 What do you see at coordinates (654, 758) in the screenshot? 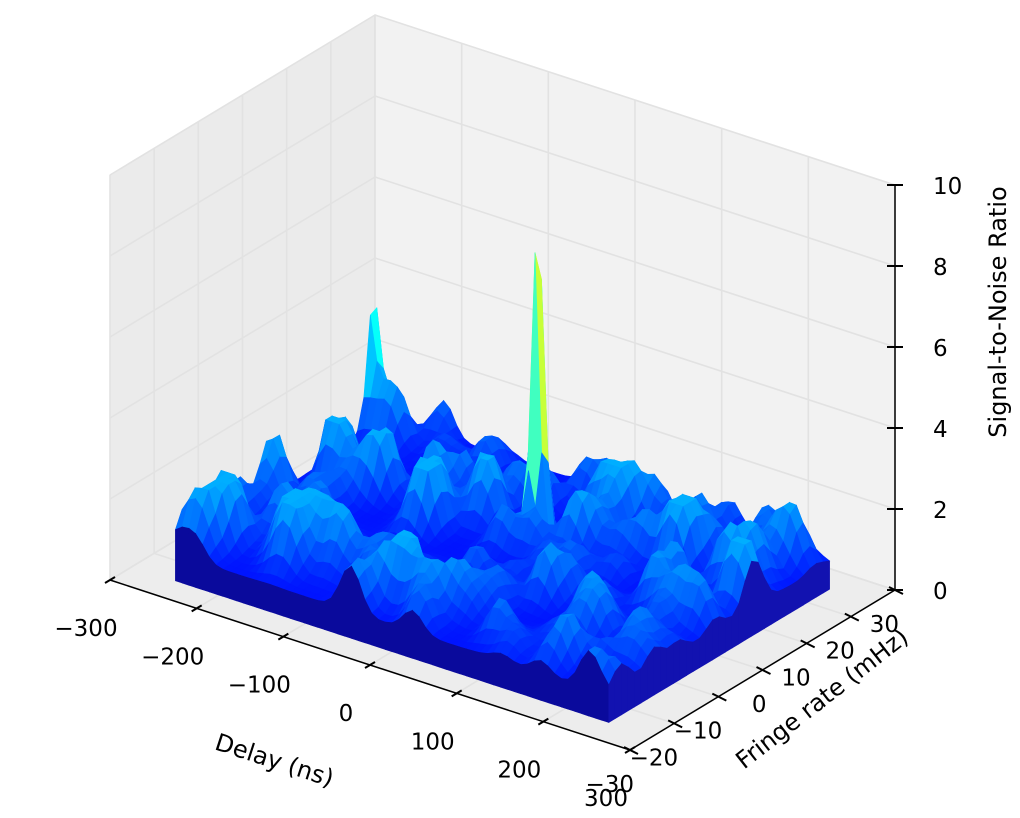
I see `y-tick-label: −20` at bounding box center [654, 758].